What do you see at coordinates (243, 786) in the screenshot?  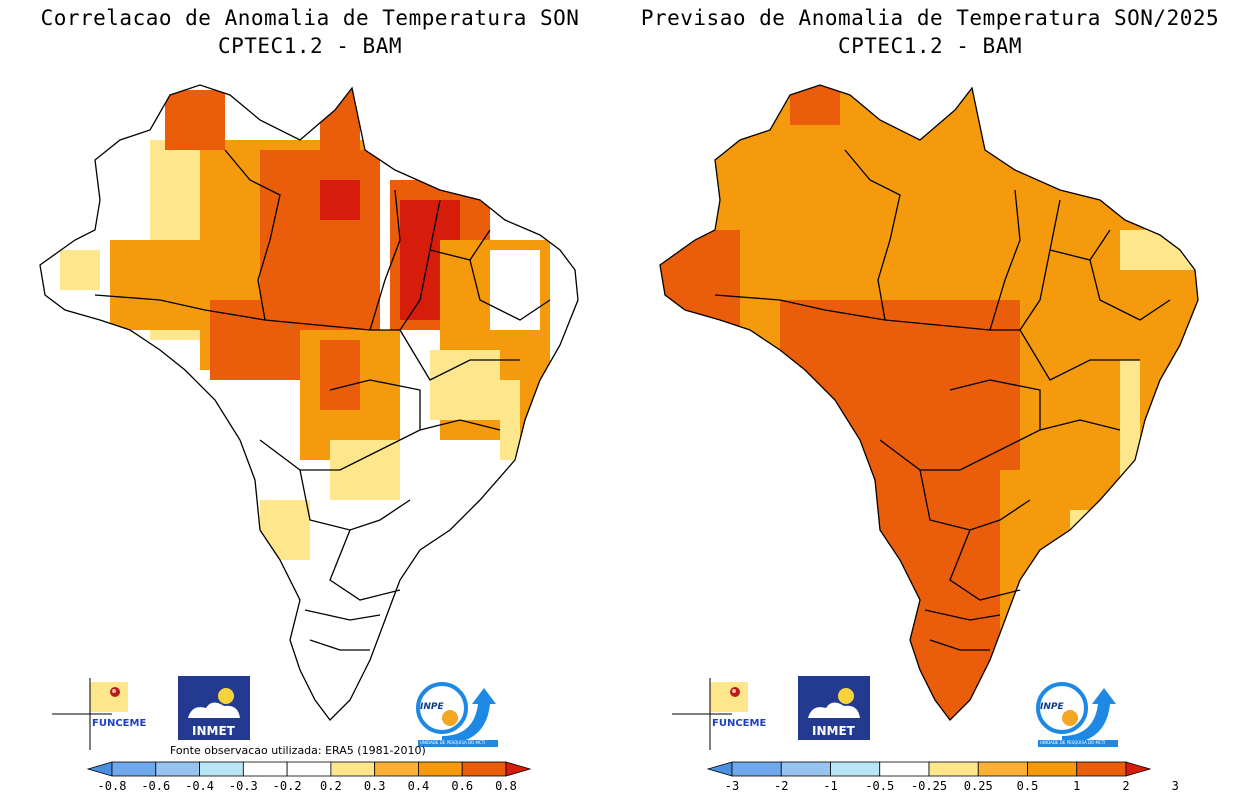 I see `correlation-colorbar-tick-label: -0.3` at bounding box center [243, 786].